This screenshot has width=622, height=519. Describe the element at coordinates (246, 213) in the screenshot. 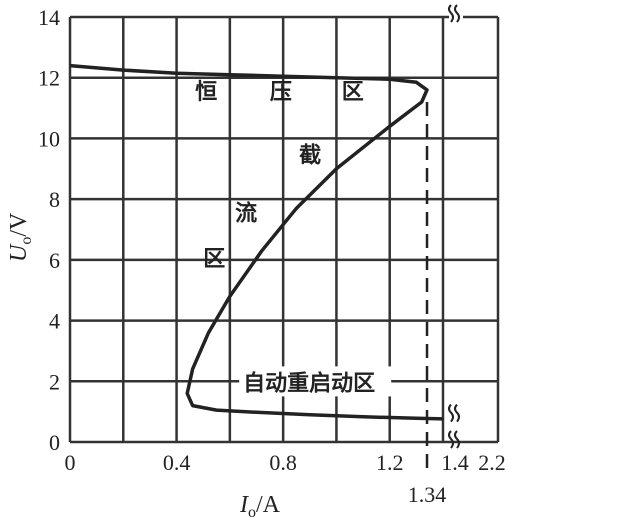

I see `zone-annotation: 流` at that location.